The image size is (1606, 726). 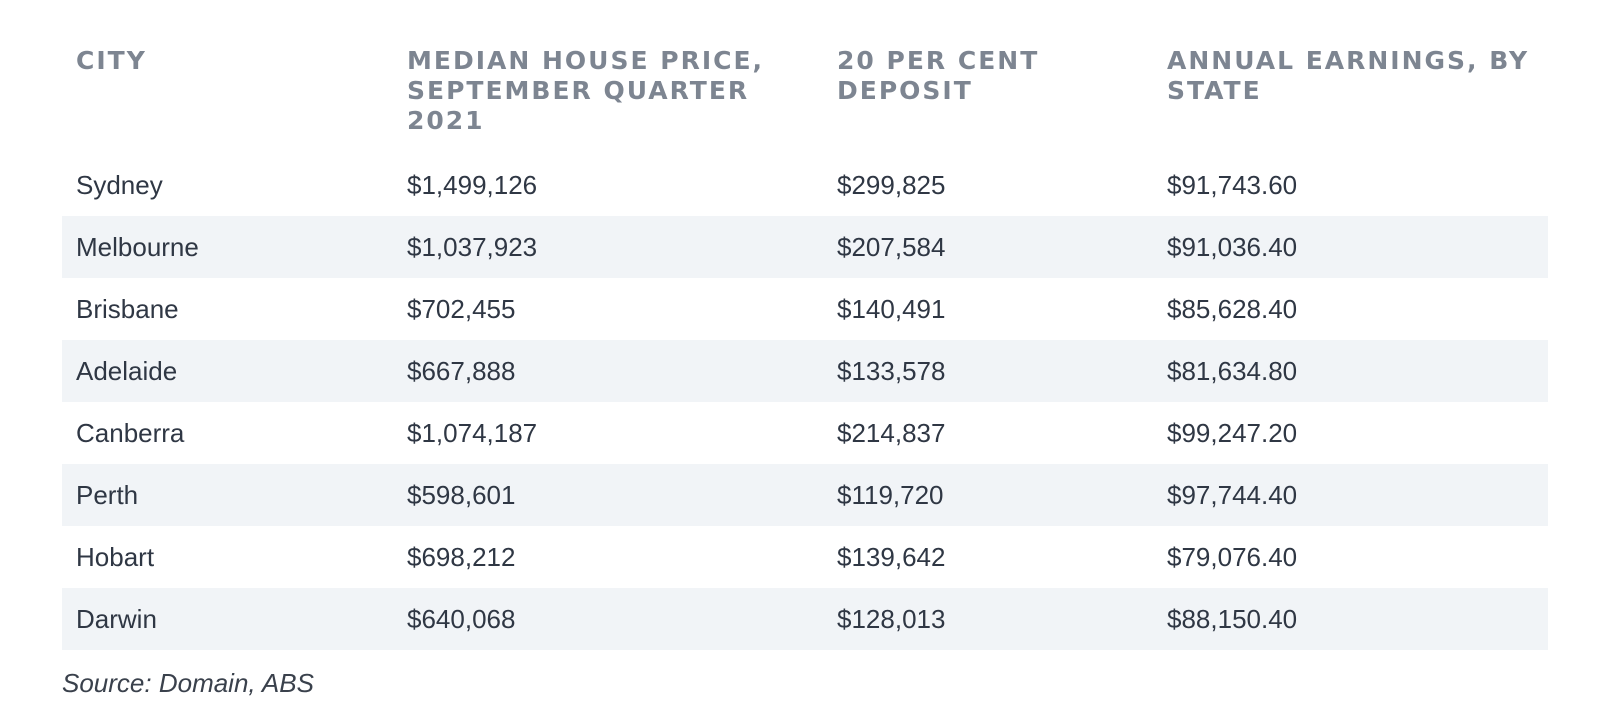 What do you see at coordinates (227, 371) in the screenshot?
I see `cell-city: Adelaide` at bounding box center [227, 371].